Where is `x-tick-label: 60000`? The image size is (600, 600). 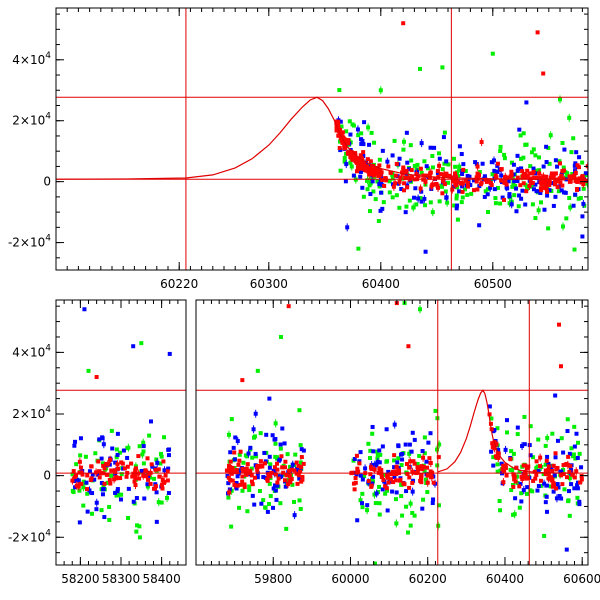 x-tick-label: 60000 is located at coordinates (350, 579).